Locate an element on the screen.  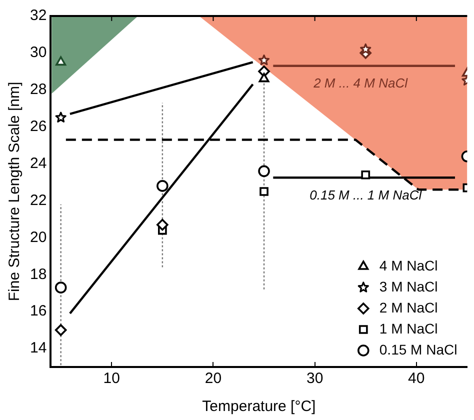
x-tick-label: 30 is located at coordinates (315, 379).